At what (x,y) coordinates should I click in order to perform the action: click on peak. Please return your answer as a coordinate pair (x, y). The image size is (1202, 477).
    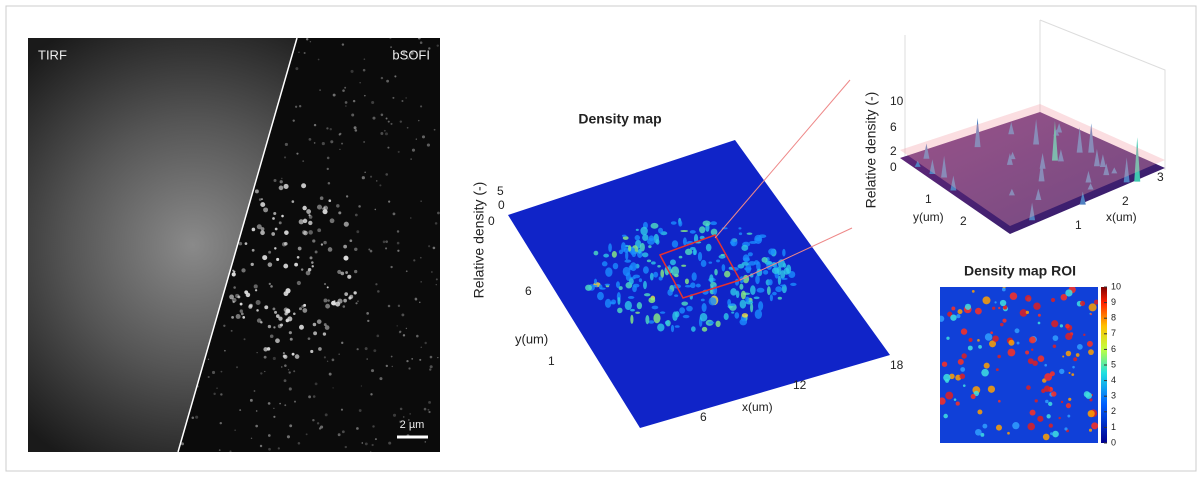
    Looking at the image, I should click on (1091, 138).